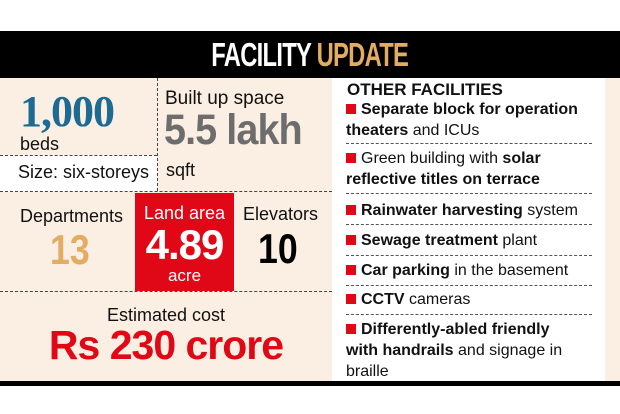 The width and height of the screenshot is (620, 414). Describe the element at coordinates (454, 361) in the screenshot. I see `item-text: and signage in braille` at that location.